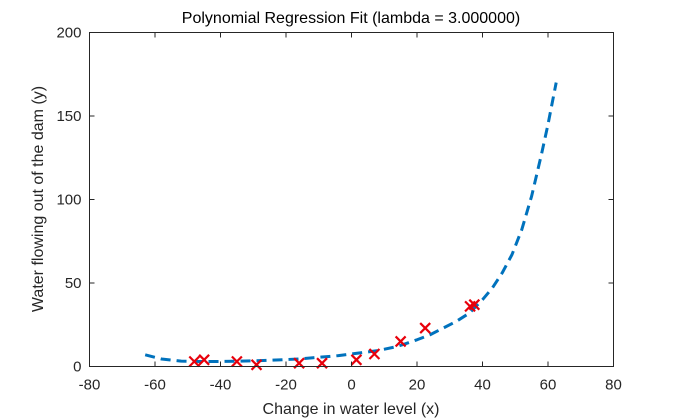 Image resolution: width=679 pixels, height=419 pixels. I want to click on x-tick-label: -20, so click(286, 385).